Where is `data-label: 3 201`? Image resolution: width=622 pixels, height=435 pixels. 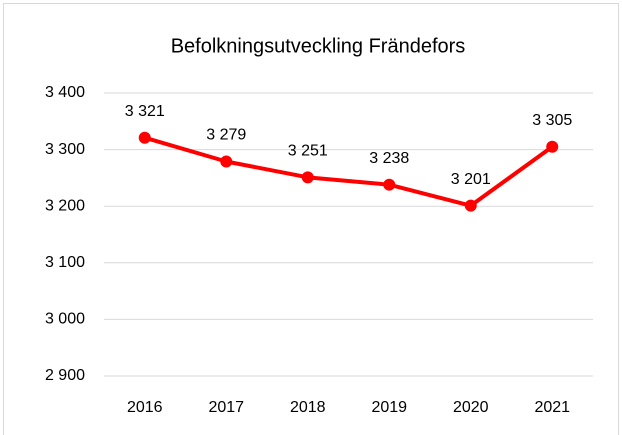 data-label: 3 201 is located at coordinates (471, 179).